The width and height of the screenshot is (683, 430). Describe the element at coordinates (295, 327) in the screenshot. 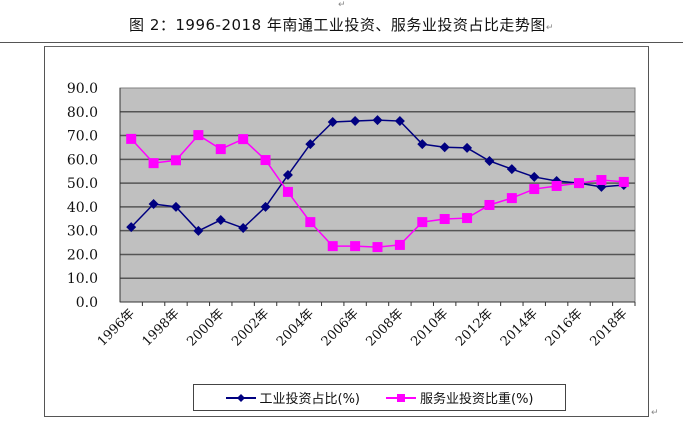

I see `x-tick-label: 2004年` at that location.